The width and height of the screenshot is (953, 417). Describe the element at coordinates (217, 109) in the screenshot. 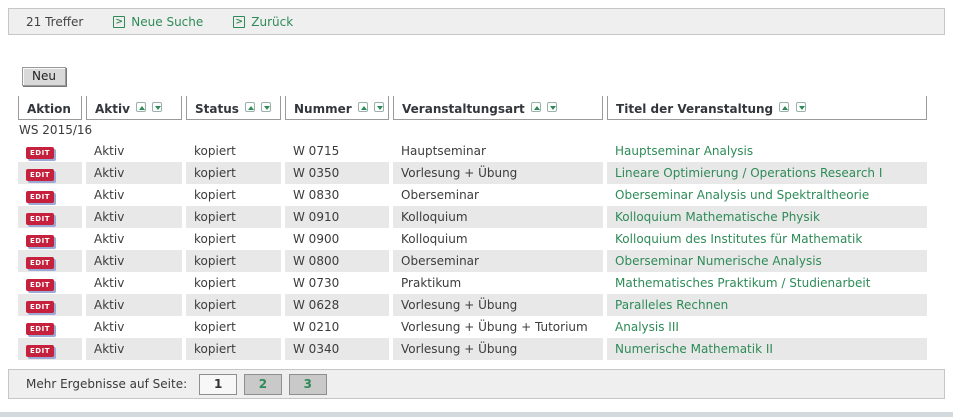

I see `column-label: Status` at that location.